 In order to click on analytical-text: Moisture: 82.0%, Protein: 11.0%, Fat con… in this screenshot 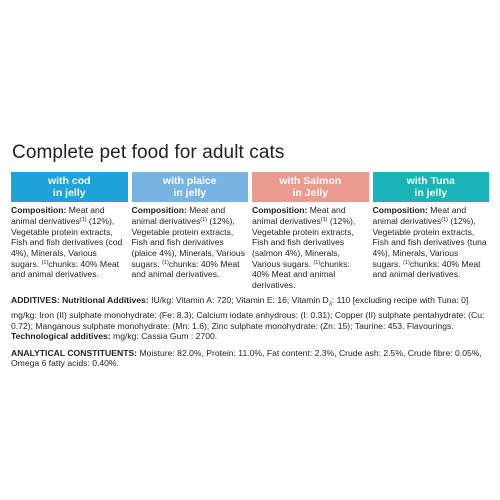, I will do `click(246, 357)`.